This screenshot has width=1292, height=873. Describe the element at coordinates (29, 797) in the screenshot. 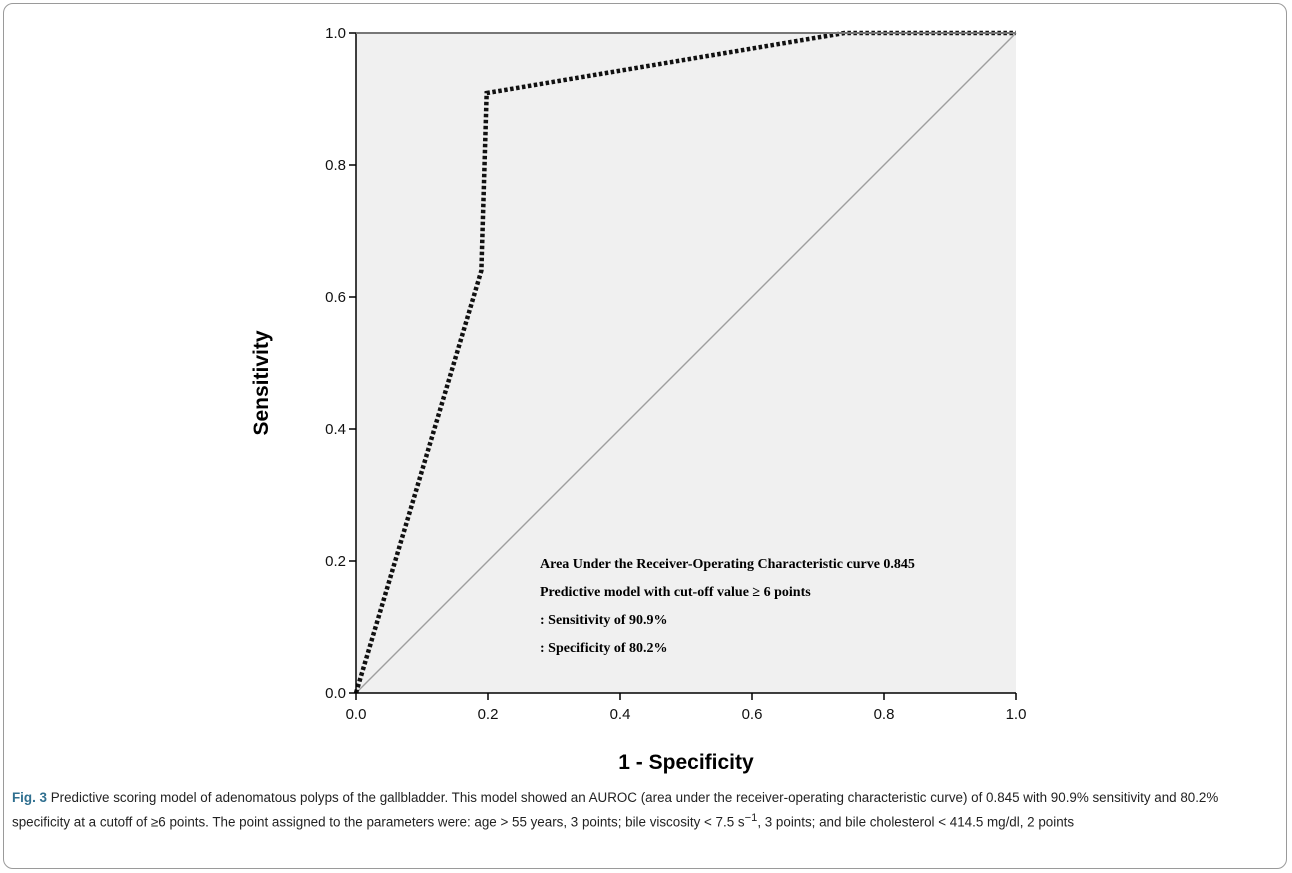

I see `figure-label: Fig. 3` at that location.